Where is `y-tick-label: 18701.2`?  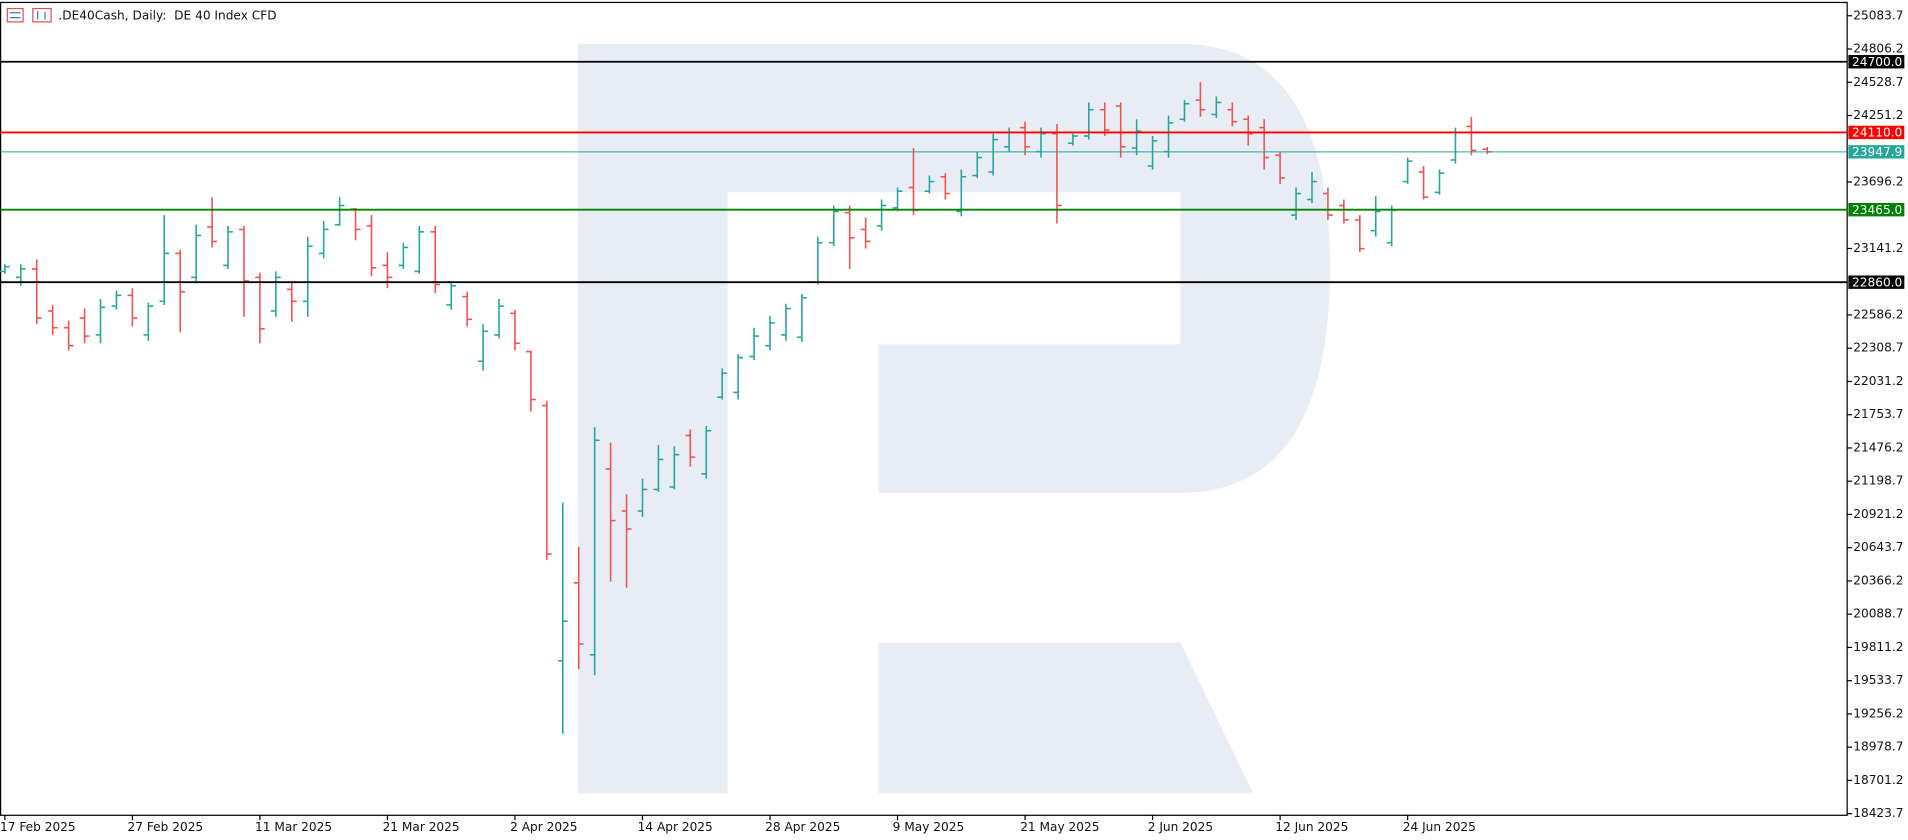 y-tick-label: 18701.2 is located at coordinates (1878, 780).